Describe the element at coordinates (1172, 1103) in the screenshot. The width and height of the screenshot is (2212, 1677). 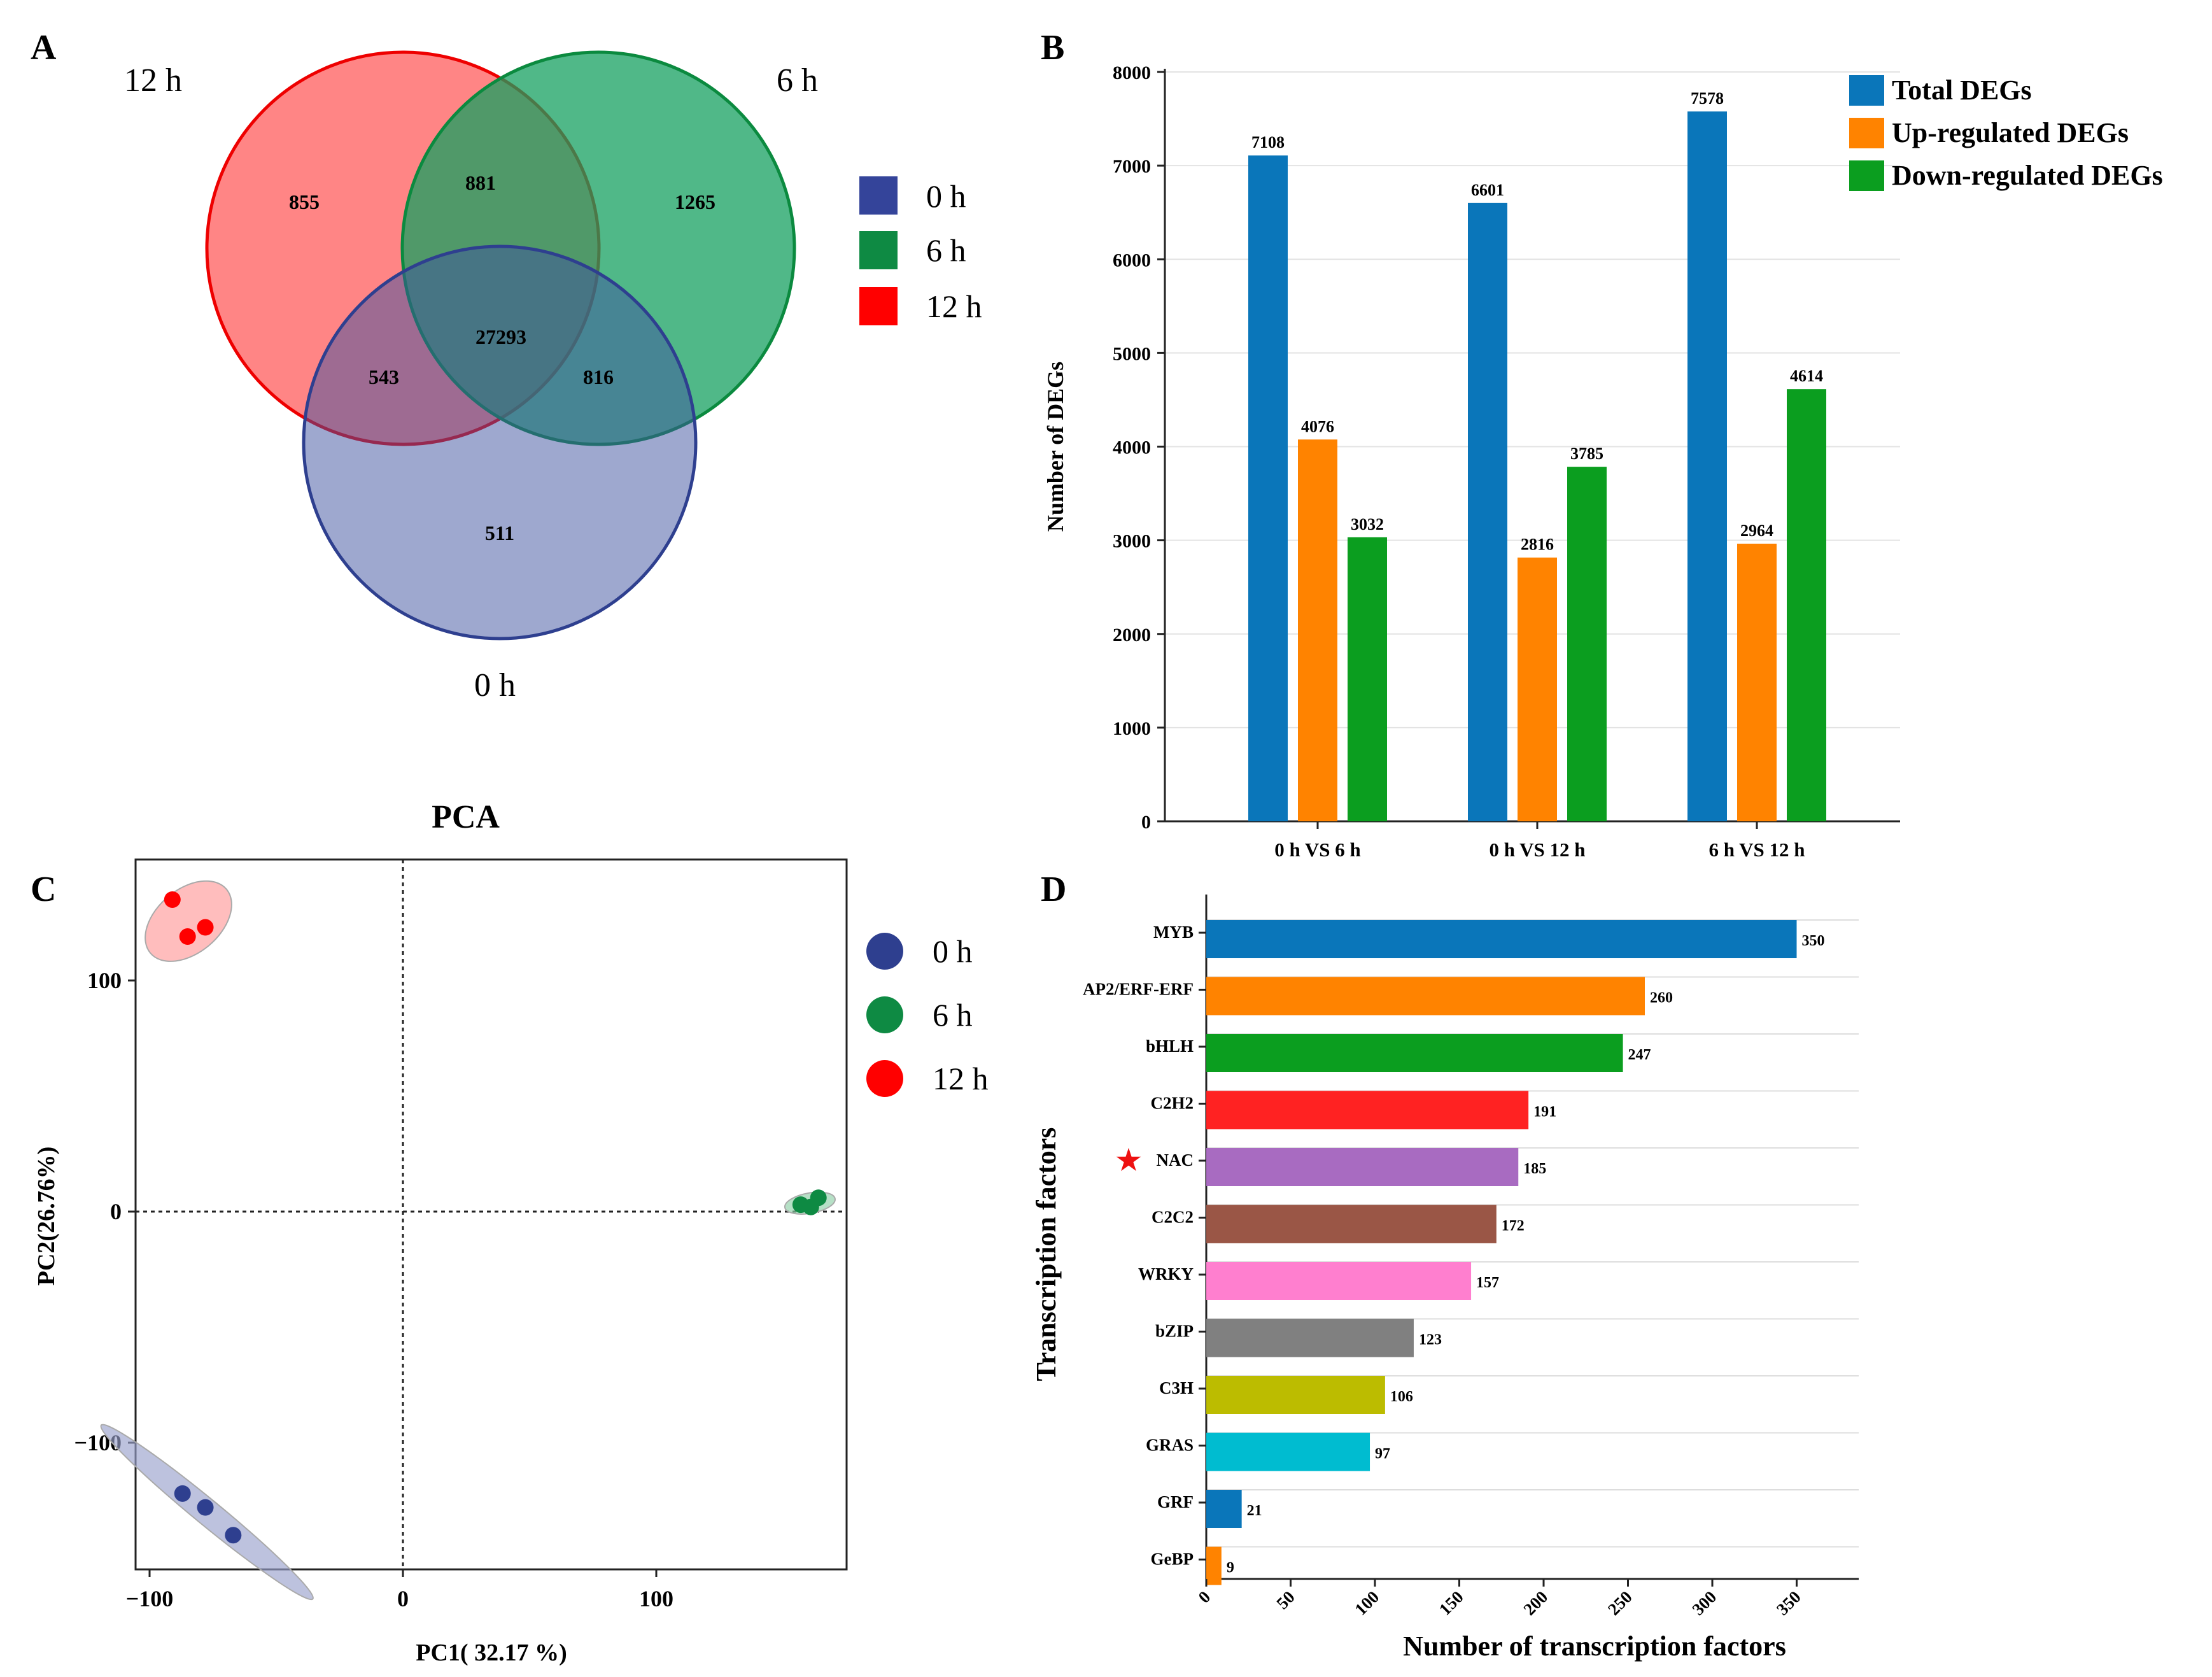
I see `d-y-tick-label: C2H2` at that location.